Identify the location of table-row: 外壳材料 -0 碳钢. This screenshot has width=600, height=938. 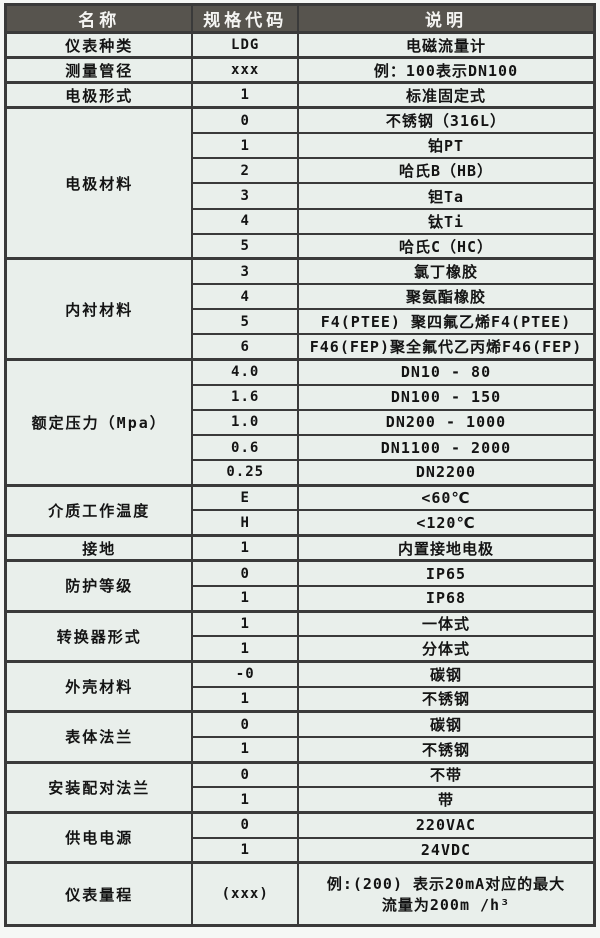
(300, 686).